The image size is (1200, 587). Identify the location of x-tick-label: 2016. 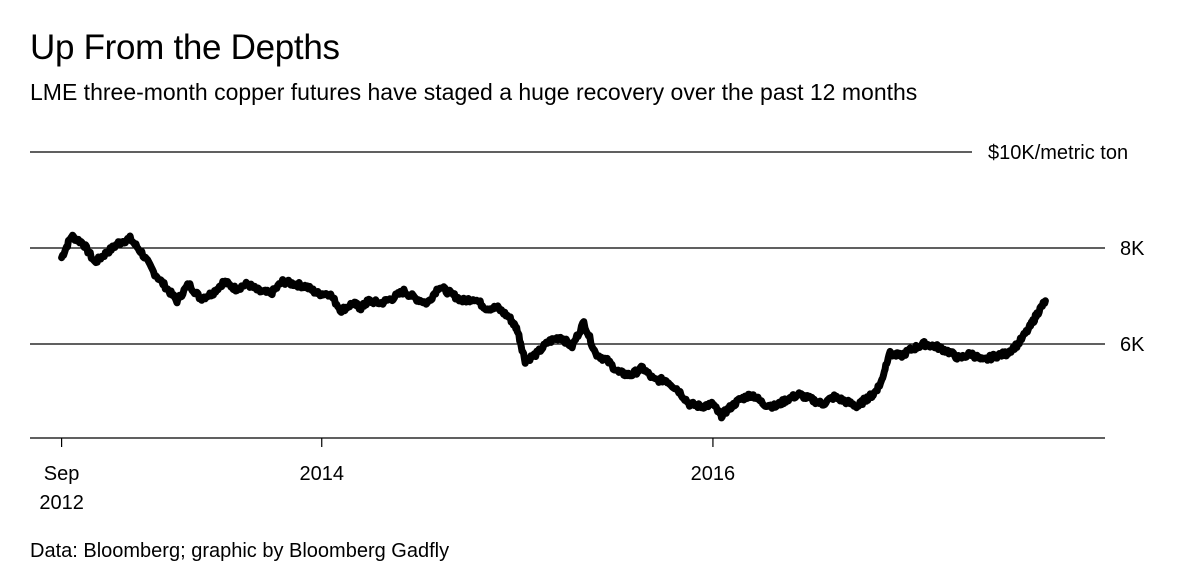
(713, 474).